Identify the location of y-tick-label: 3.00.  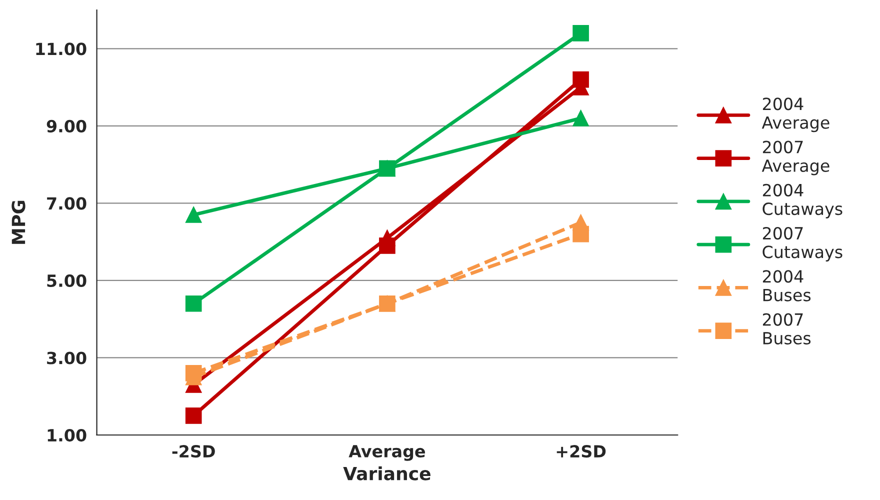
(66, 358).